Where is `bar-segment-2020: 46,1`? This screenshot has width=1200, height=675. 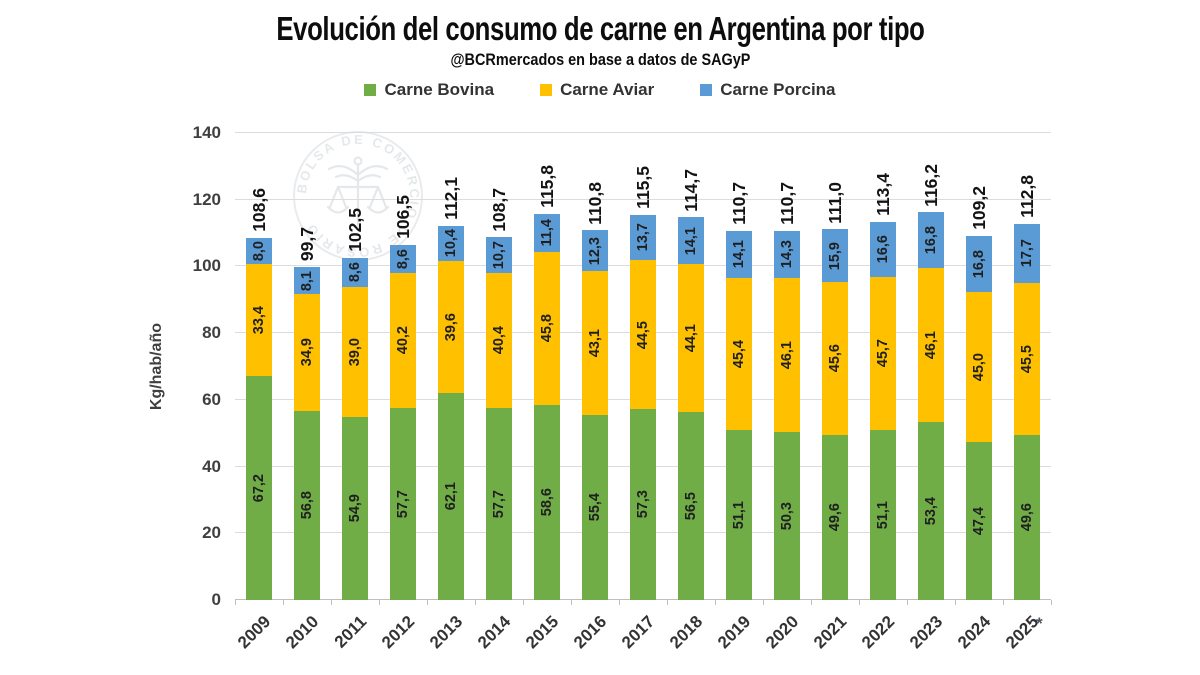
bar-segment-2020: 46,1 is located at coordinates (787, 355).